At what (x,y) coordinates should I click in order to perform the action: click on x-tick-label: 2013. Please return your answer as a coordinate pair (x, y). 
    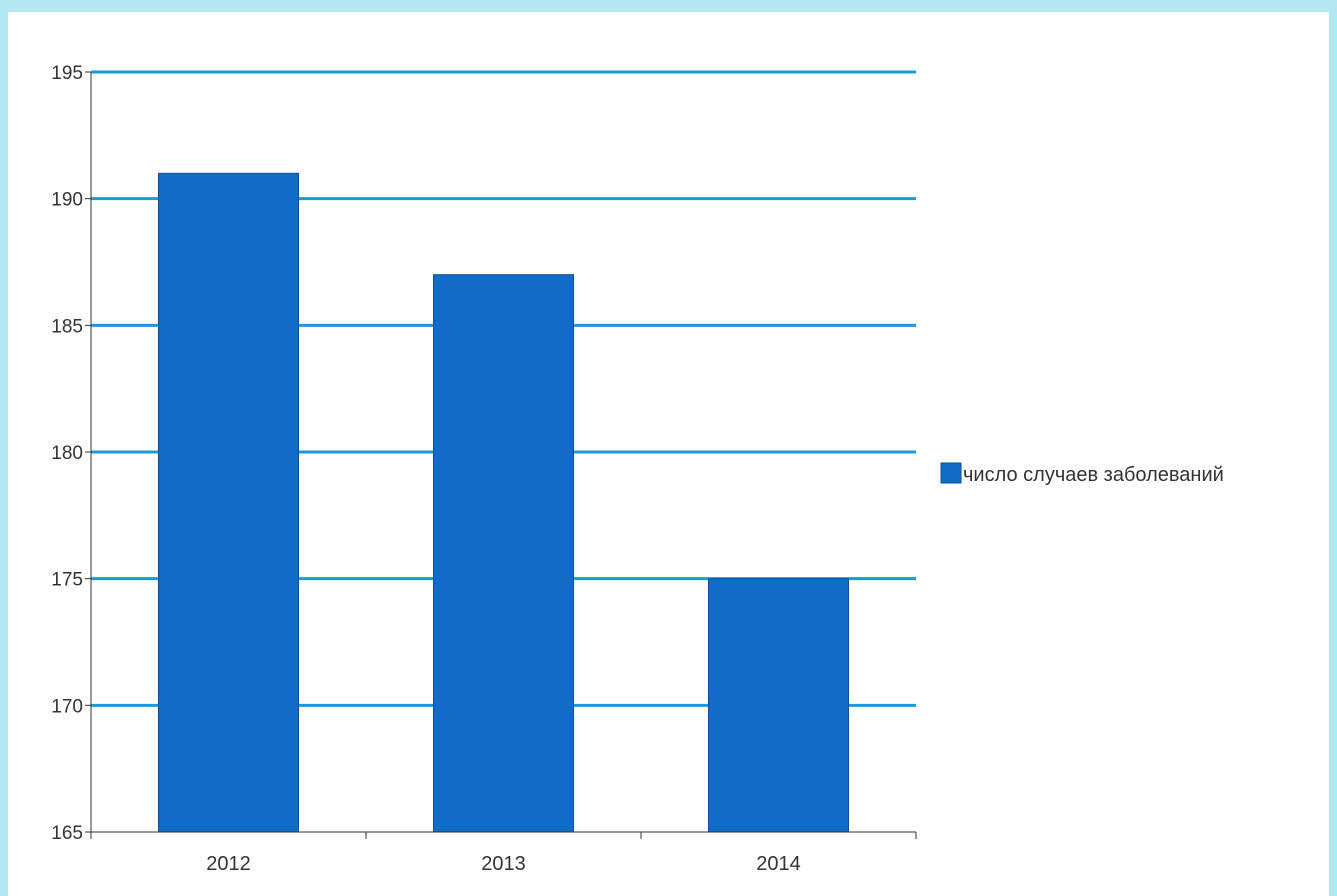
    Looking at the image, I should click on (503, 864).